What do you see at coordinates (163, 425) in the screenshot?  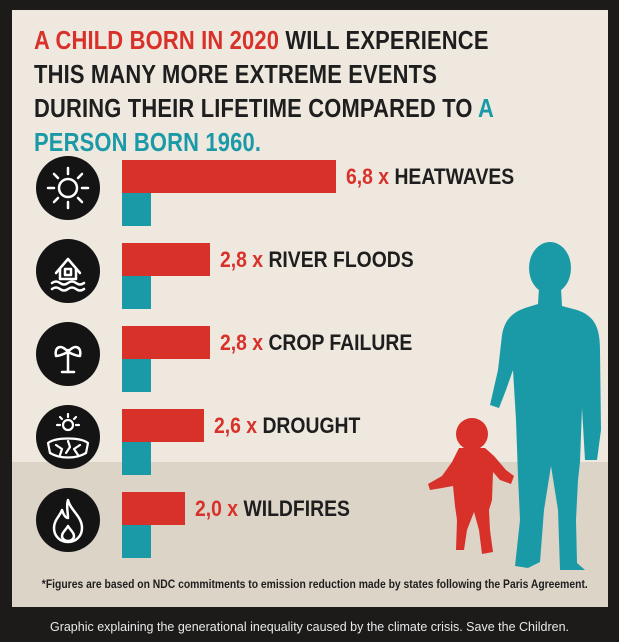 I see `bar-child-drought` at bounding box center [163, 425].